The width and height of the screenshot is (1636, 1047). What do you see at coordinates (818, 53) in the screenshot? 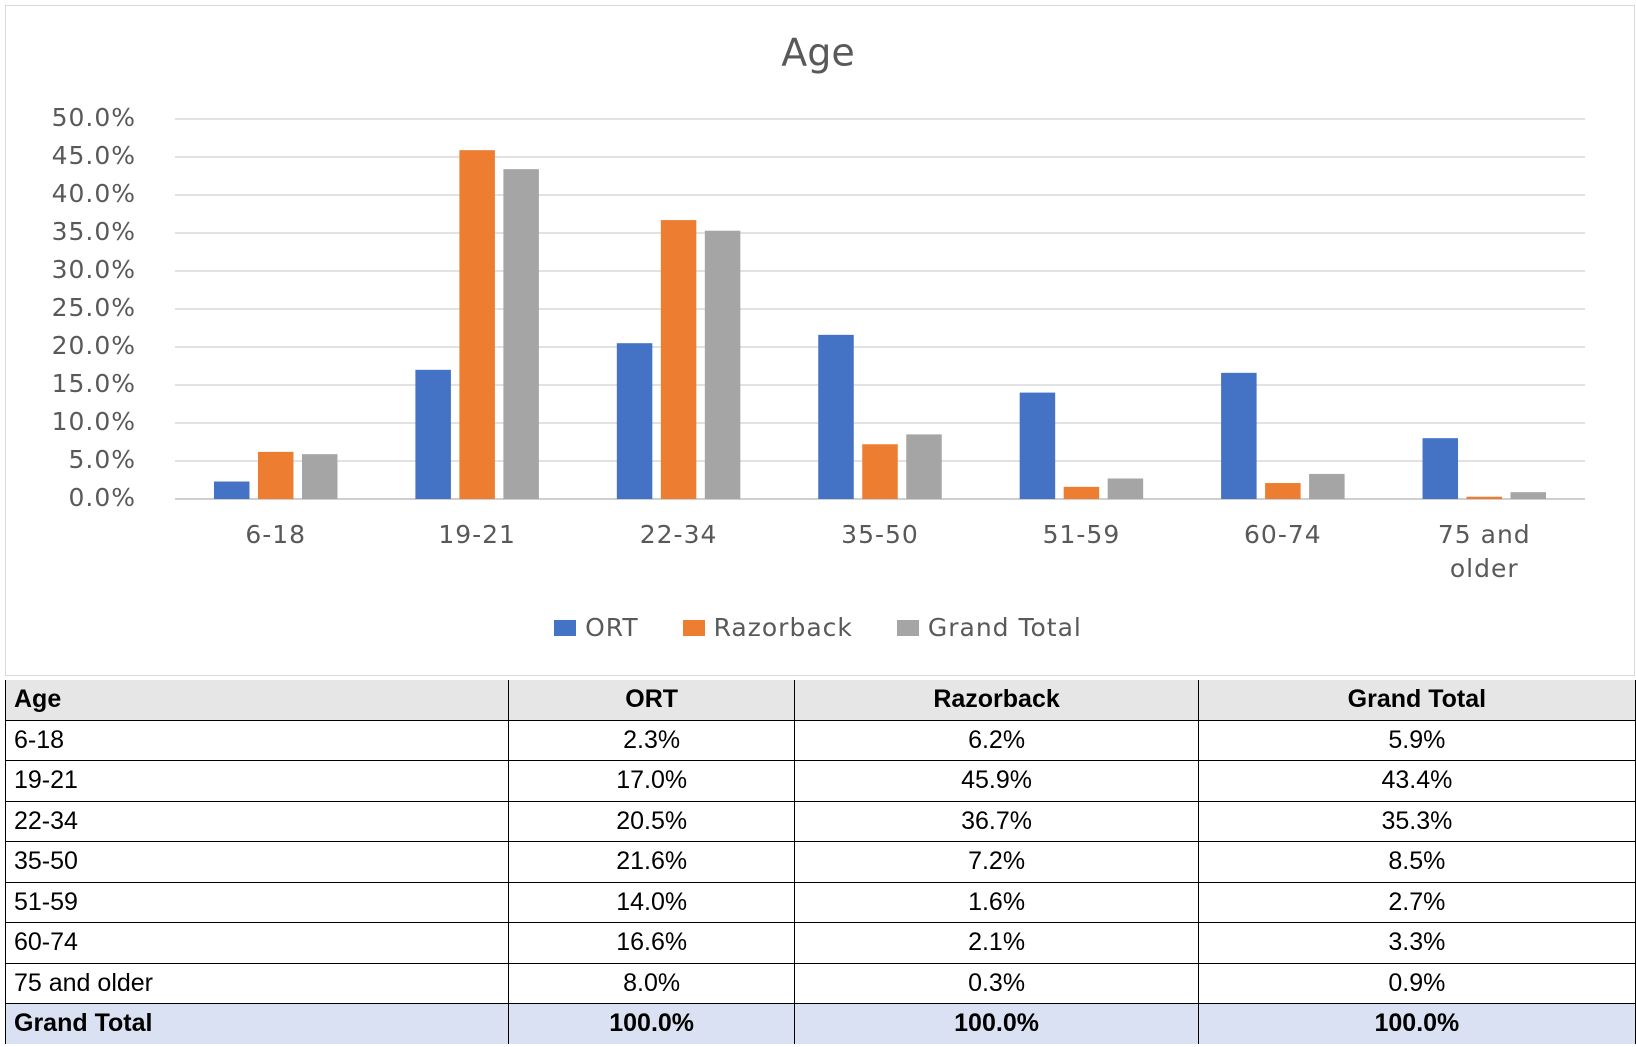
I see `chart-title: Age` at bounding box center [818, 53].